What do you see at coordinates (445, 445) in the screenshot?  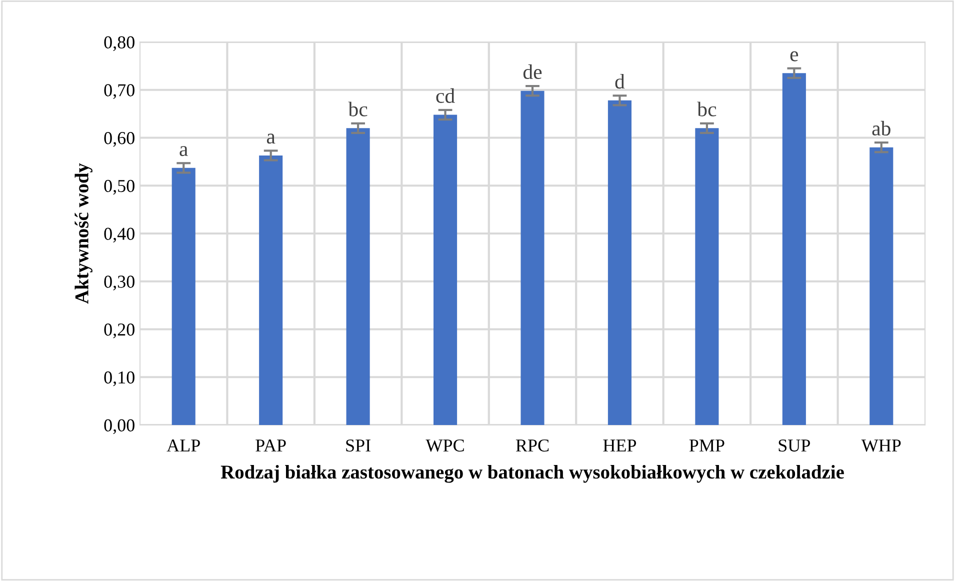 I see `x-tick-label: WPC` at bounding box center [445, 445].